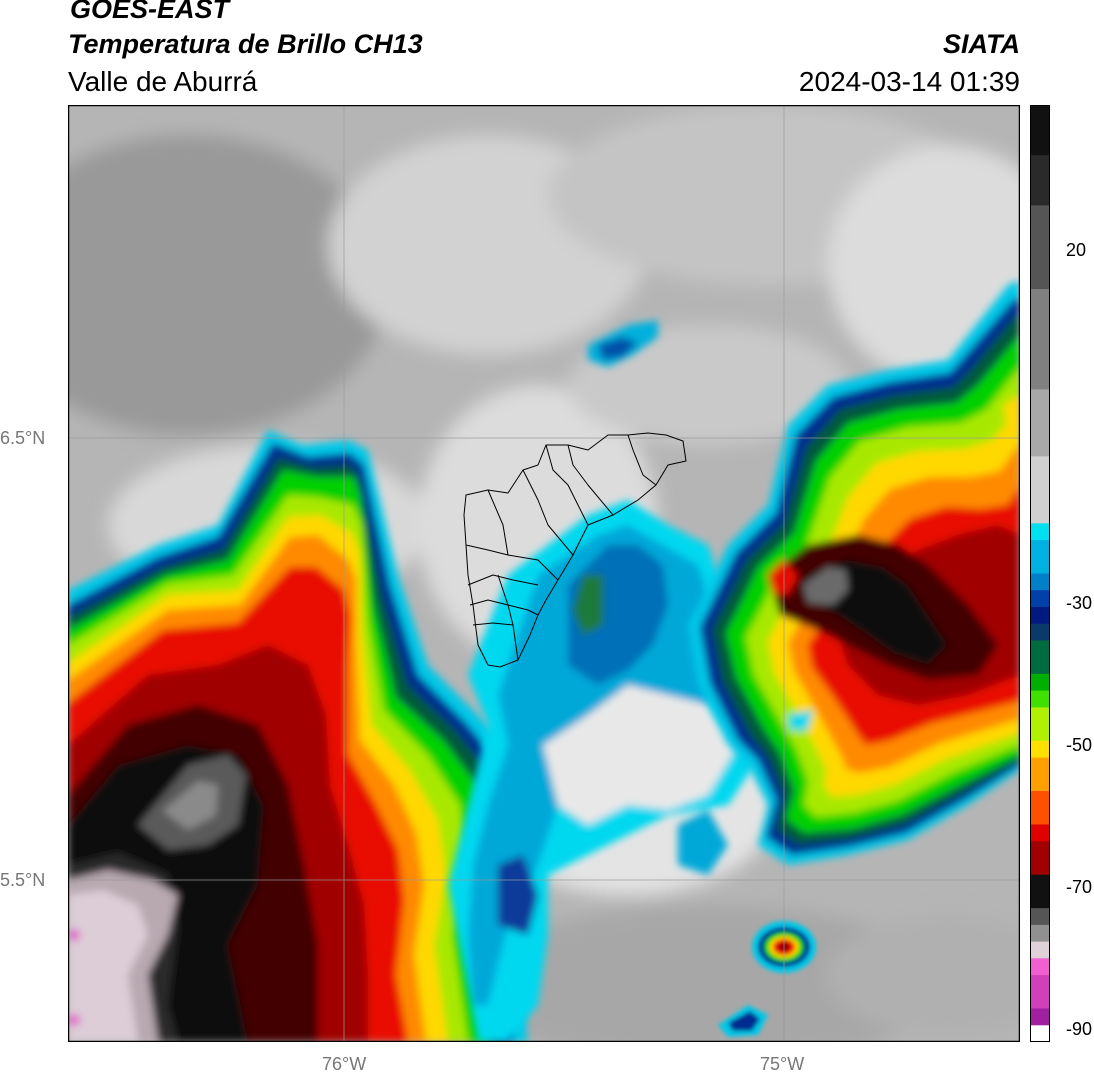 The height and width of the screenshot is (1078, 1094). Describe the element at coordinates (23, 880) in the screenshot. I see `lat-label-5-5: 5.5°N` at that location.